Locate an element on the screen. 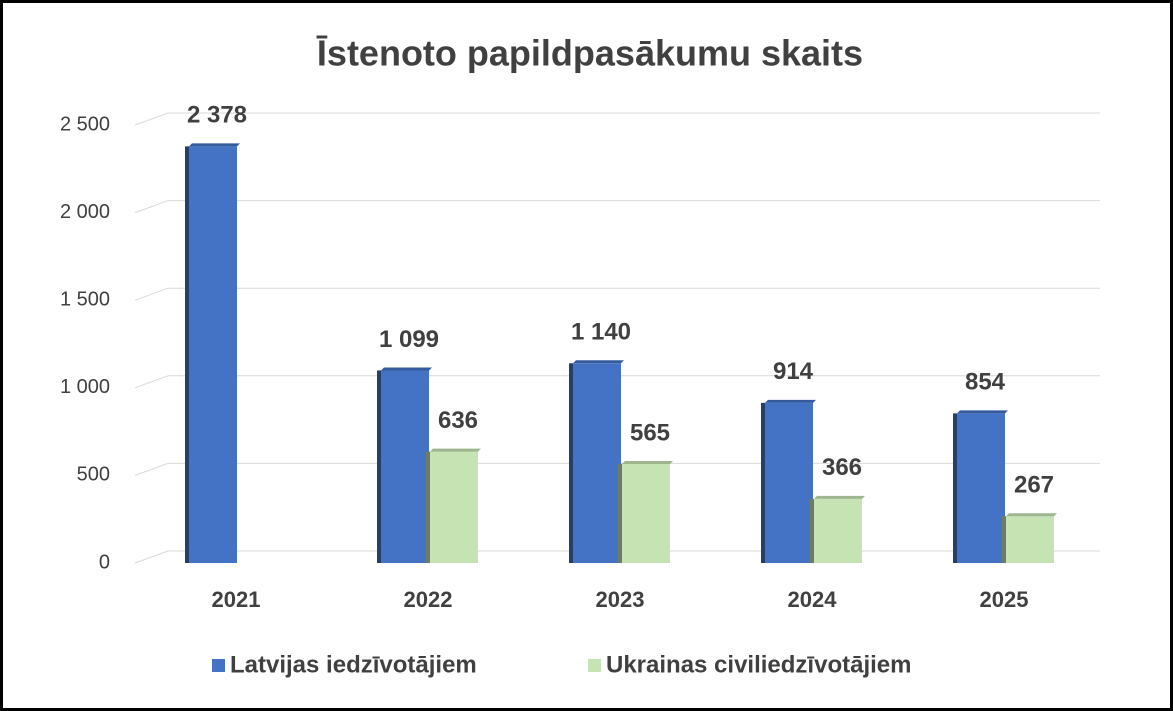  y-tick-label: 1 500 is located at coordinates (85, 299).